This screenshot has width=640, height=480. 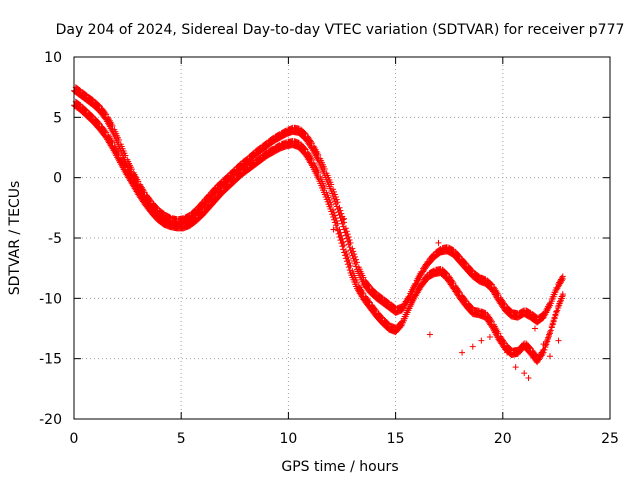 I want to click on y-tick-label: 5, so click(x=57, y=118).